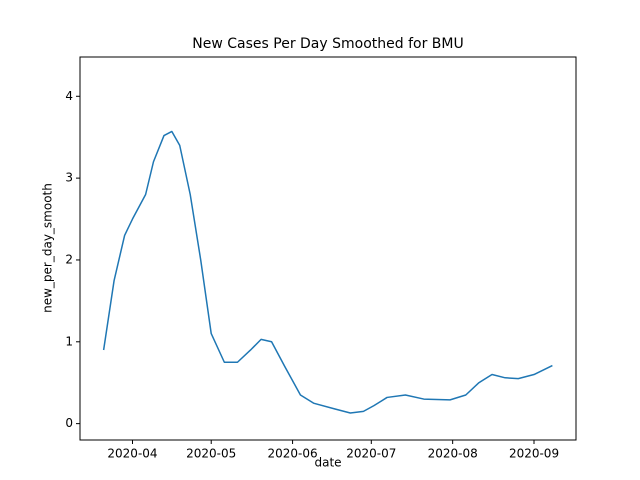  I want to click on x-tick-label: 2020-07, so click(371, 454).